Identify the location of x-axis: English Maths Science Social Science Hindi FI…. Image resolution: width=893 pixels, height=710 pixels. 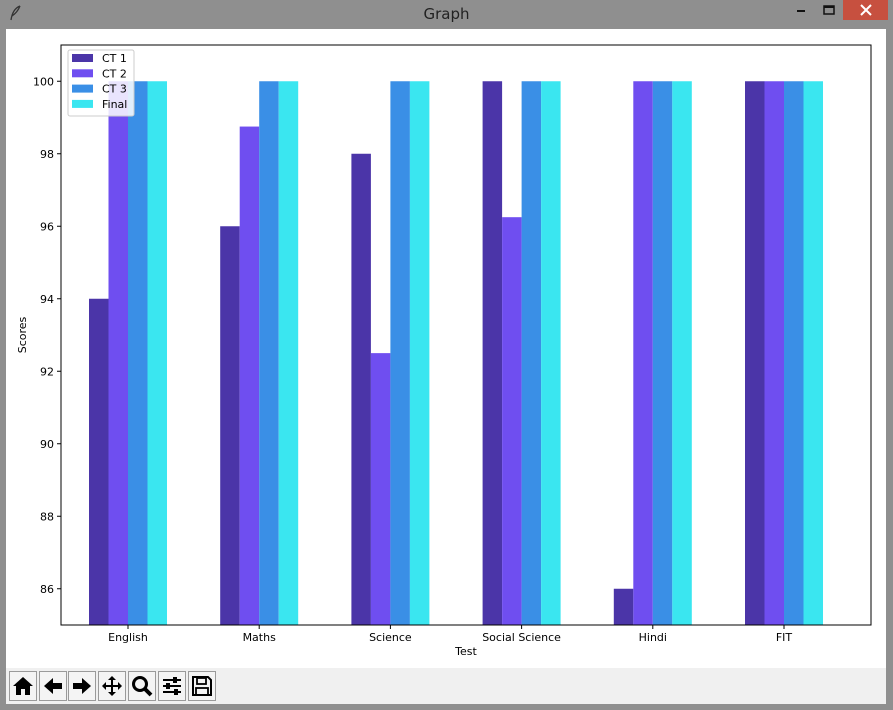
(450, 634).